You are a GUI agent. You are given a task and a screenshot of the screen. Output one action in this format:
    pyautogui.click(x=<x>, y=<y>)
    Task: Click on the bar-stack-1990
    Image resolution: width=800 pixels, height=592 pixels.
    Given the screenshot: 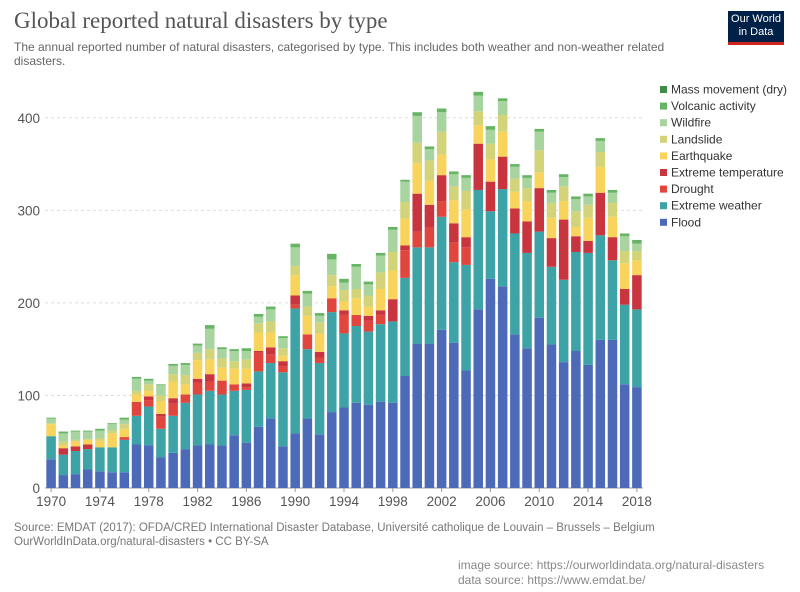 What is the action you would take?
    pyautogui.click(x=295, y=365)
    